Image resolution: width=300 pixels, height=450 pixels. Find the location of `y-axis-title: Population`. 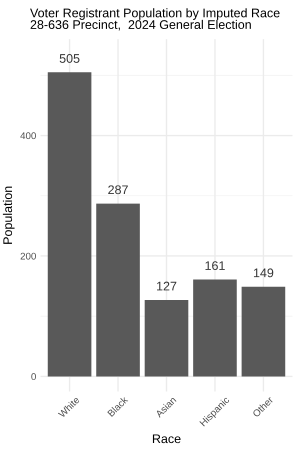

y-axis-title: Population is located at coordinates (8, 215).